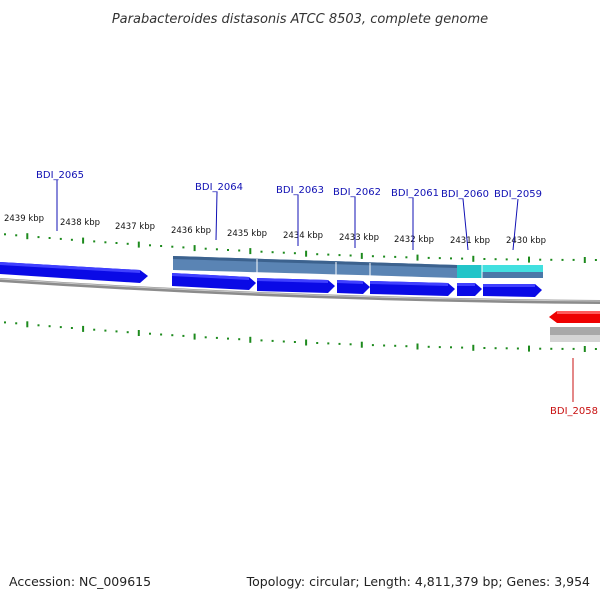  What do you see at coordinates (300, 190) in the screenshot?
I see `gene-label-BDI_2063: BDI_2063` at bounding box center [300, 190].